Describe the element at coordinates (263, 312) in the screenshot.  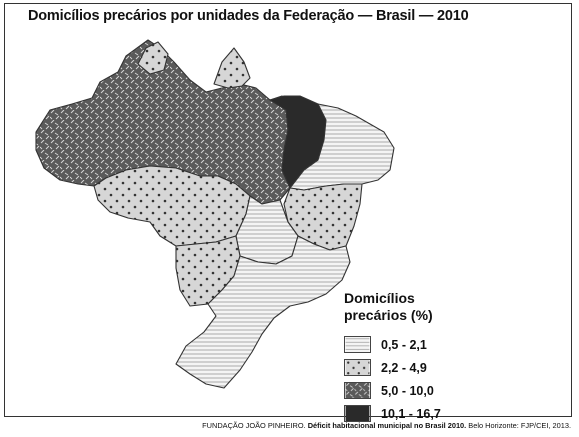
I see `region-southeast-south-lines` at that location.